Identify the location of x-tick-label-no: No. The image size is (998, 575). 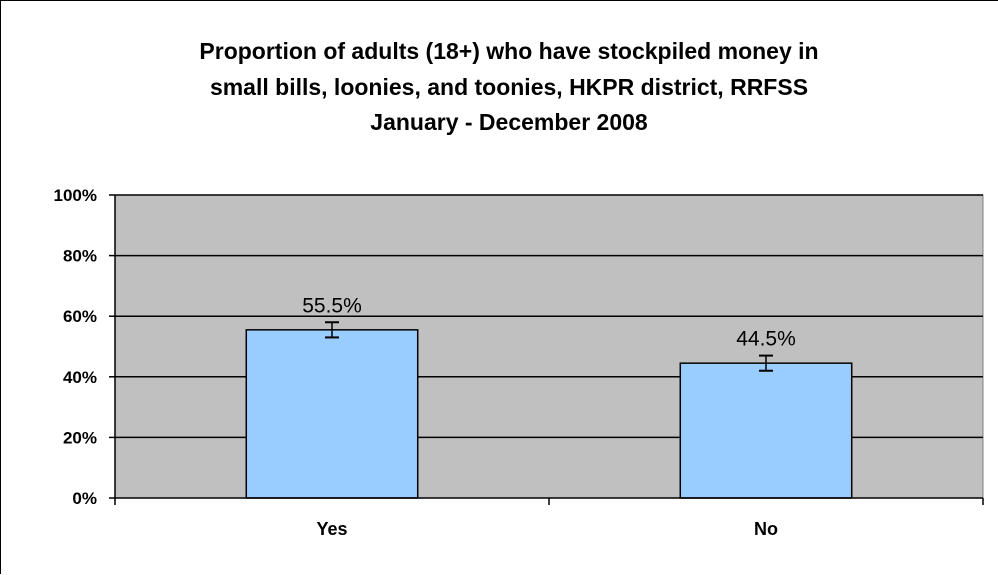
(766, 529).